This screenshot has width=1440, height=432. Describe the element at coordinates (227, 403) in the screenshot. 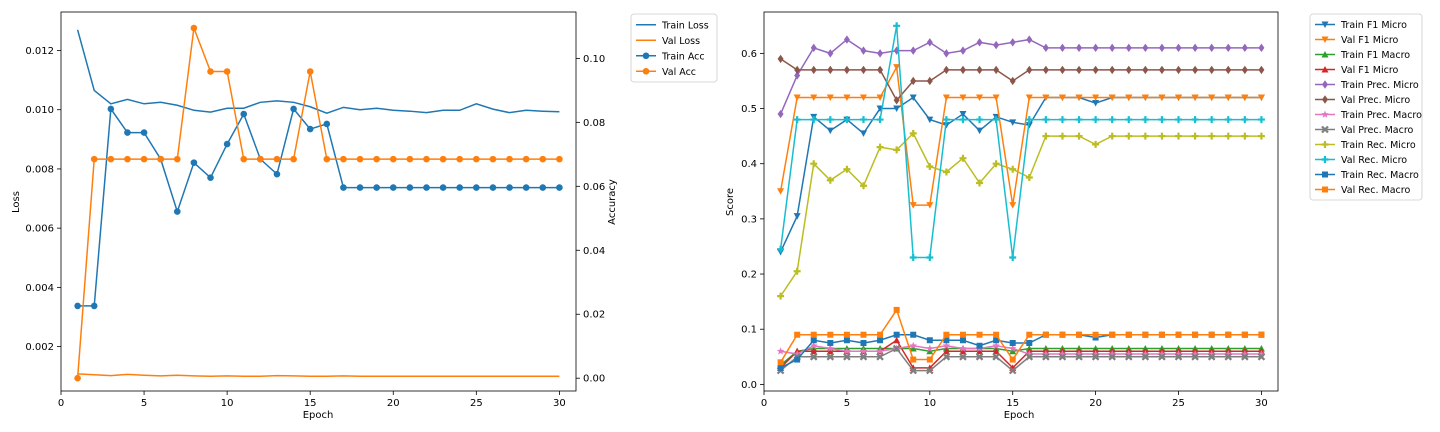

I see `x-tick-label: 10` at that location.